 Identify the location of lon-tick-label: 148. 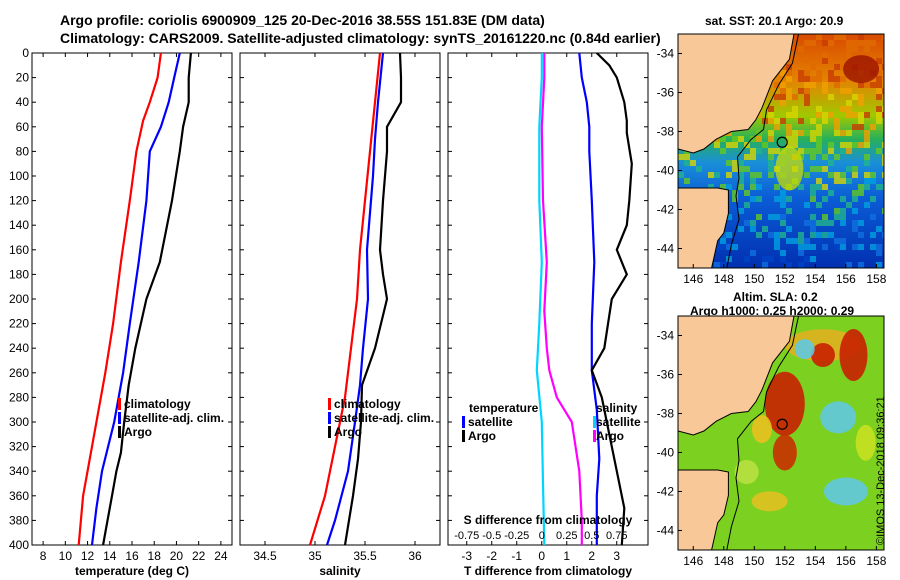
(724, 279).